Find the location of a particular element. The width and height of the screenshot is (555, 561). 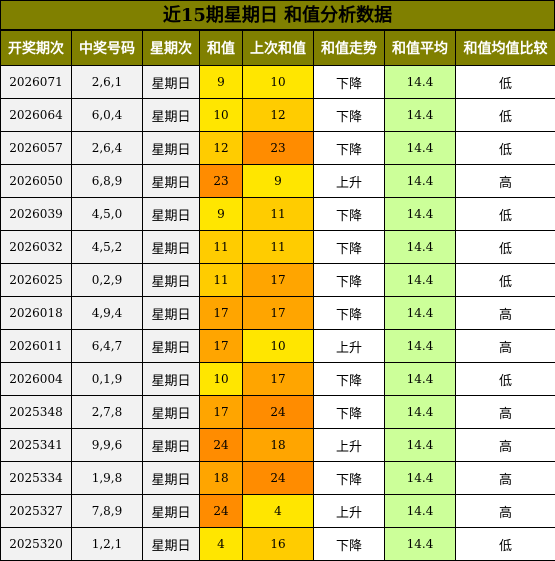

cell-sum: 9 is located at coordinates (221, 214).